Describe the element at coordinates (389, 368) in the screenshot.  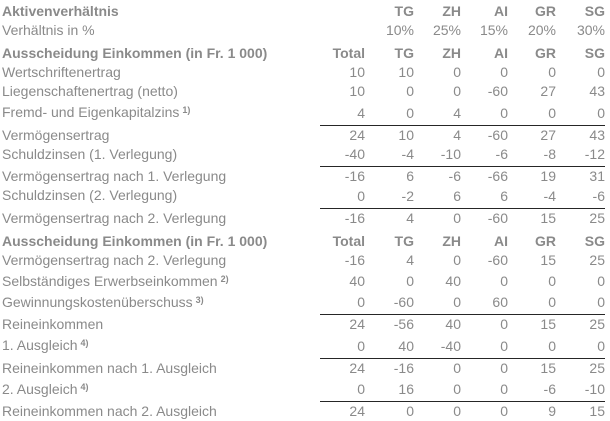
I see `cell-tg: -16` at that location.